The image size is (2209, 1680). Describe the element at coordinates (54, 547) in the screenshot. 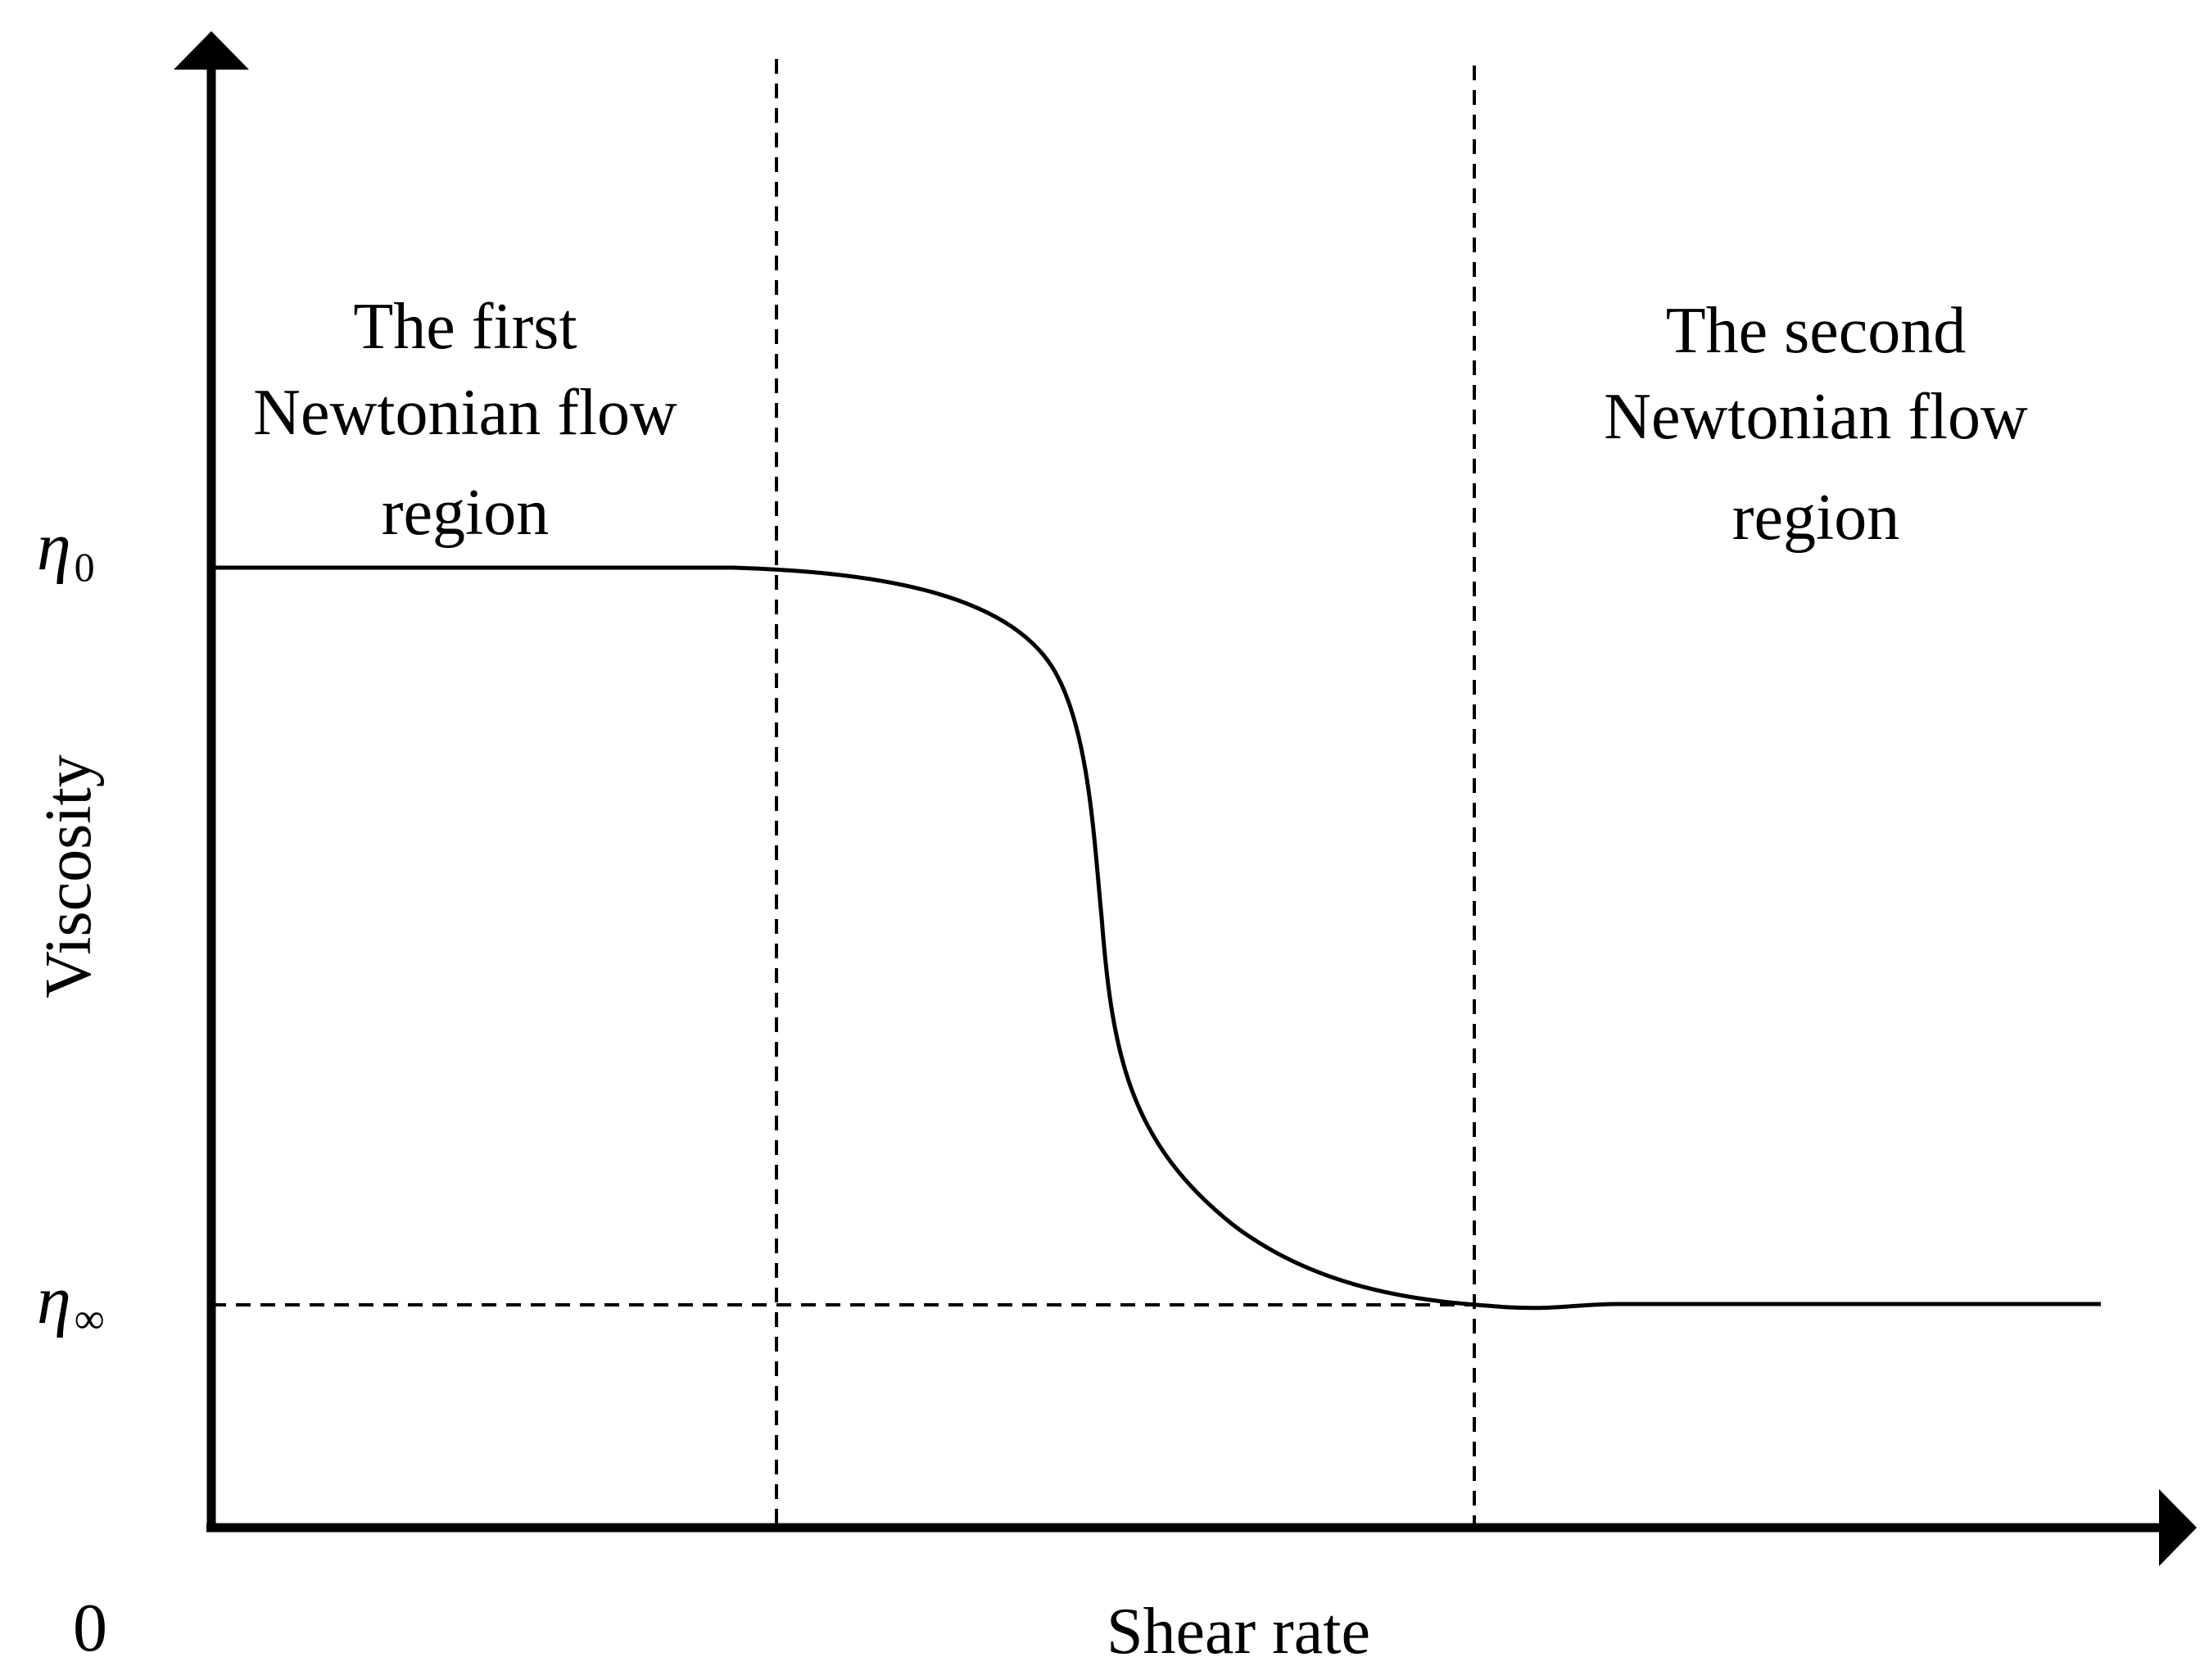

I see `eta-zero-symbol: η` at that location.